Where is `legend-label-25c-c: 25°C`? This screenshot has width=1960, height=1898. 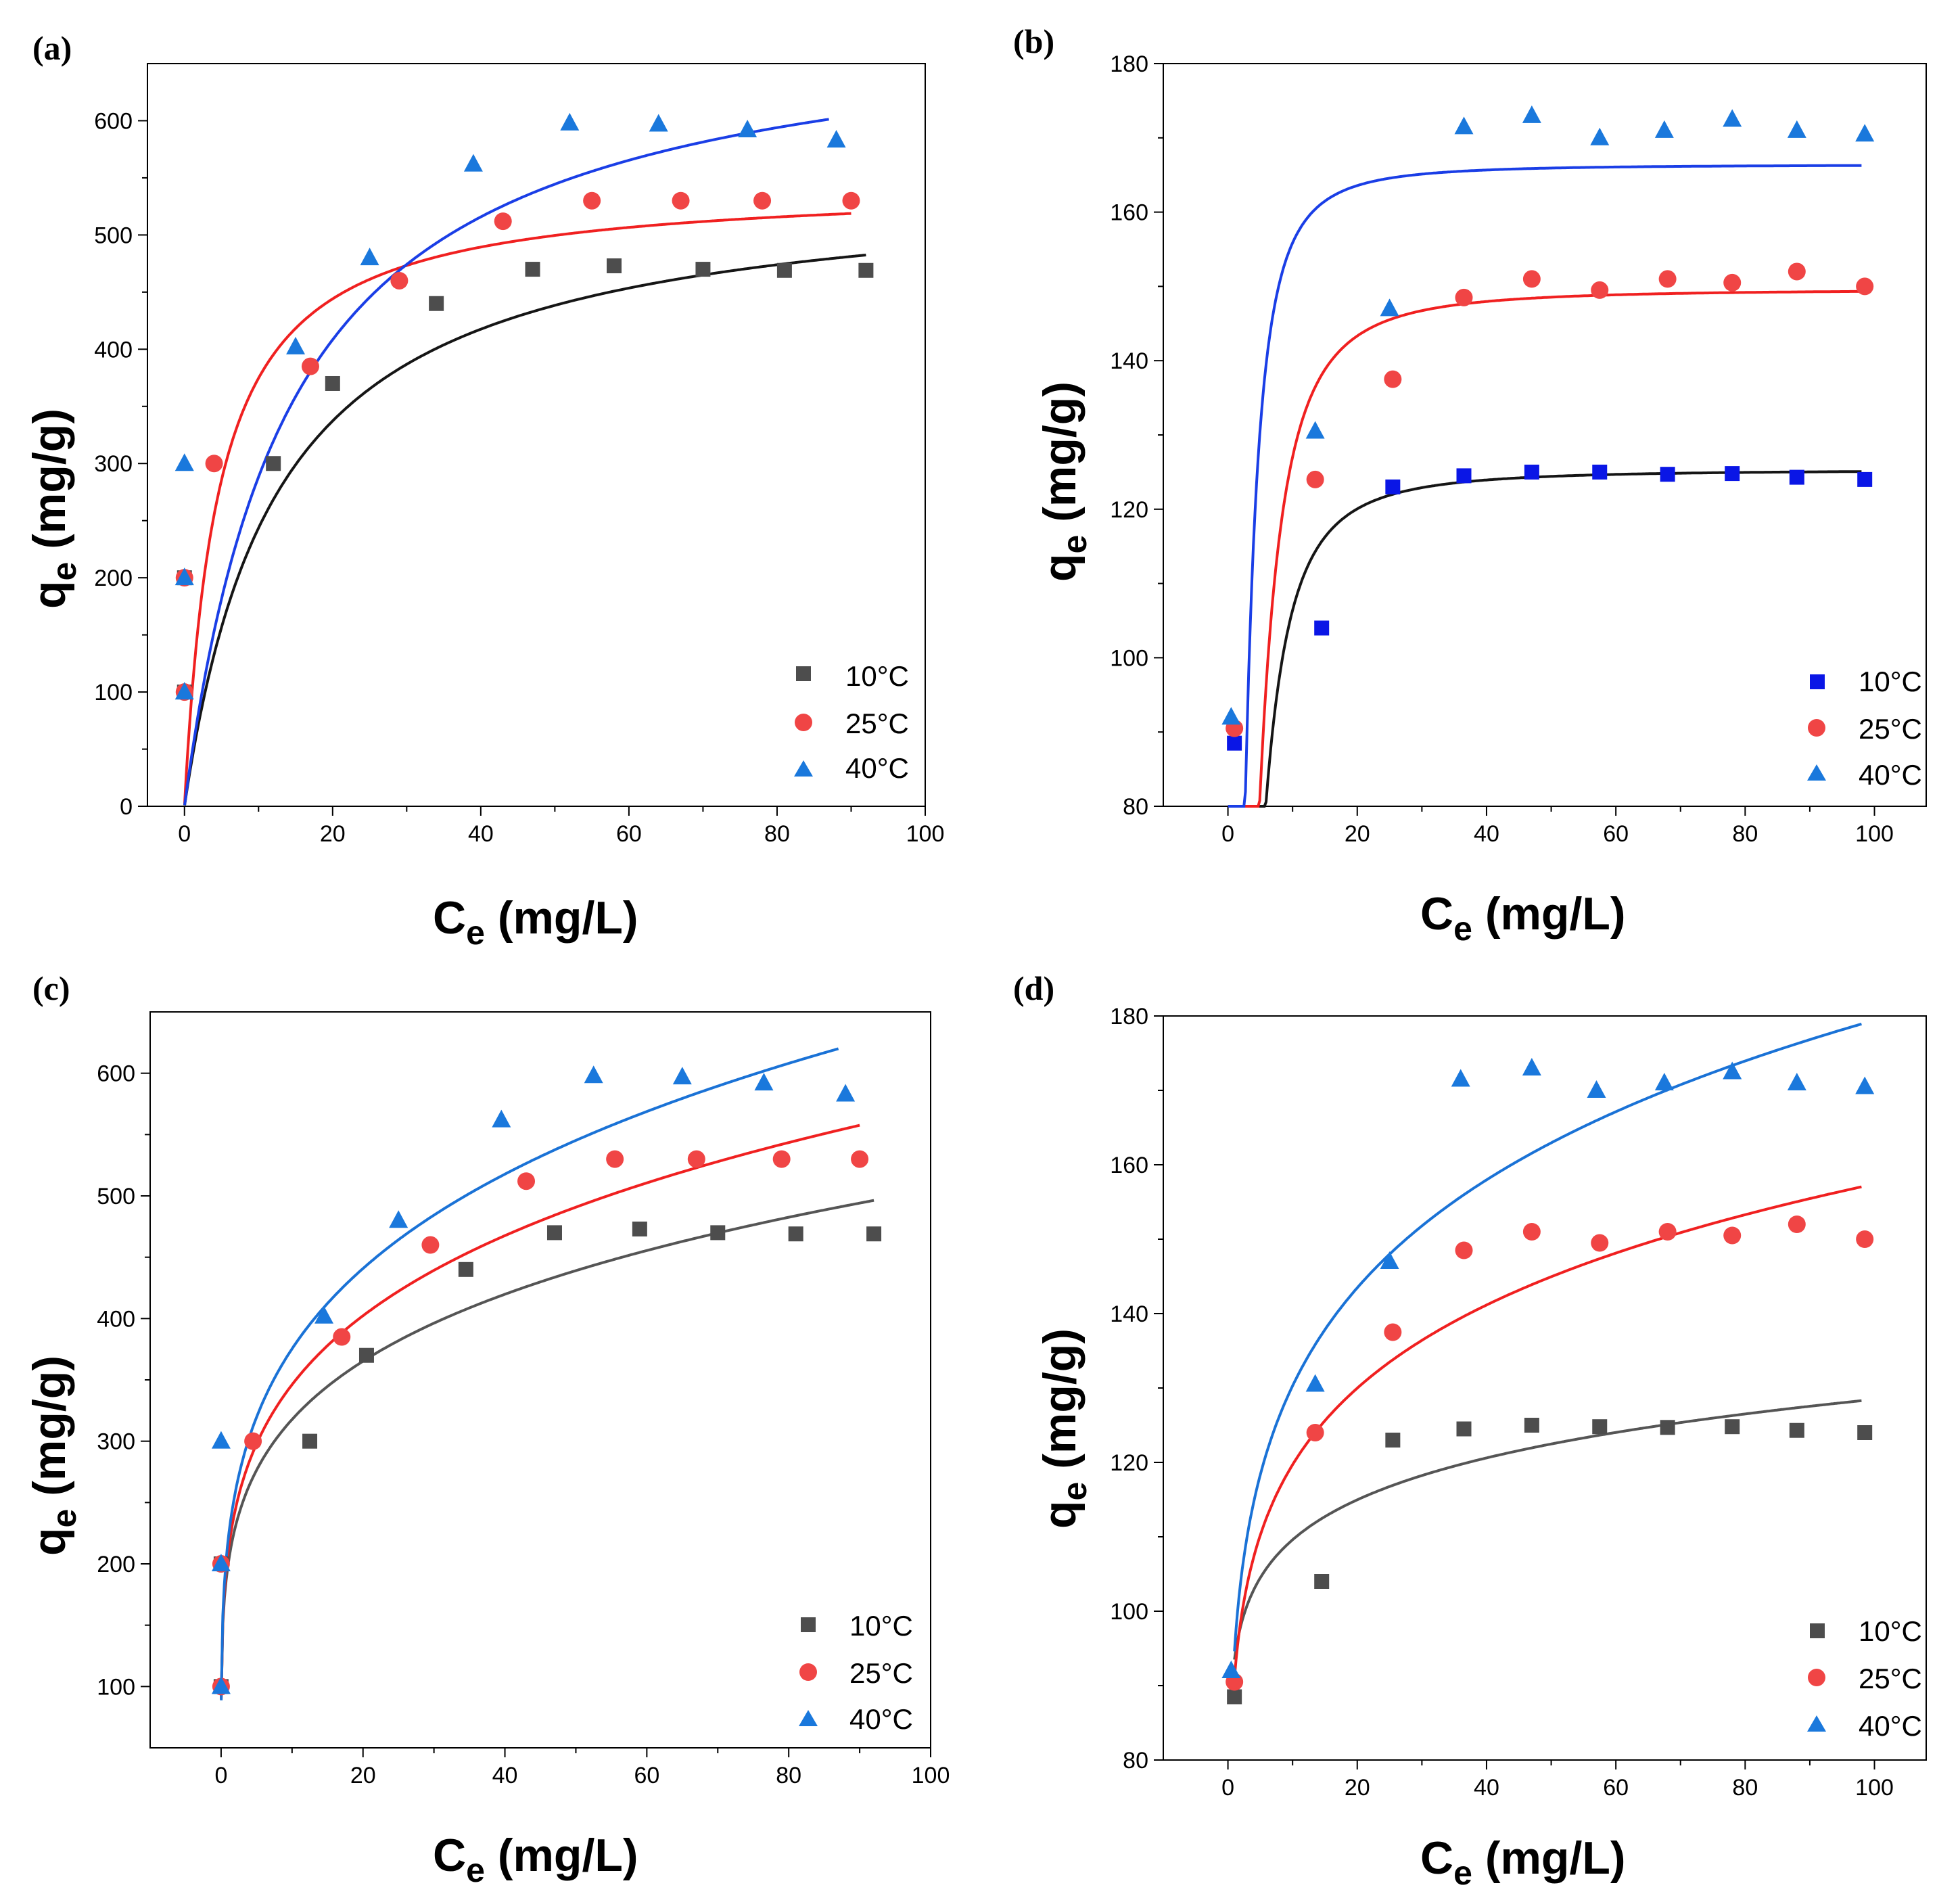 legend-label-25c-c: 25°C is located at coordinates (881, 1673).